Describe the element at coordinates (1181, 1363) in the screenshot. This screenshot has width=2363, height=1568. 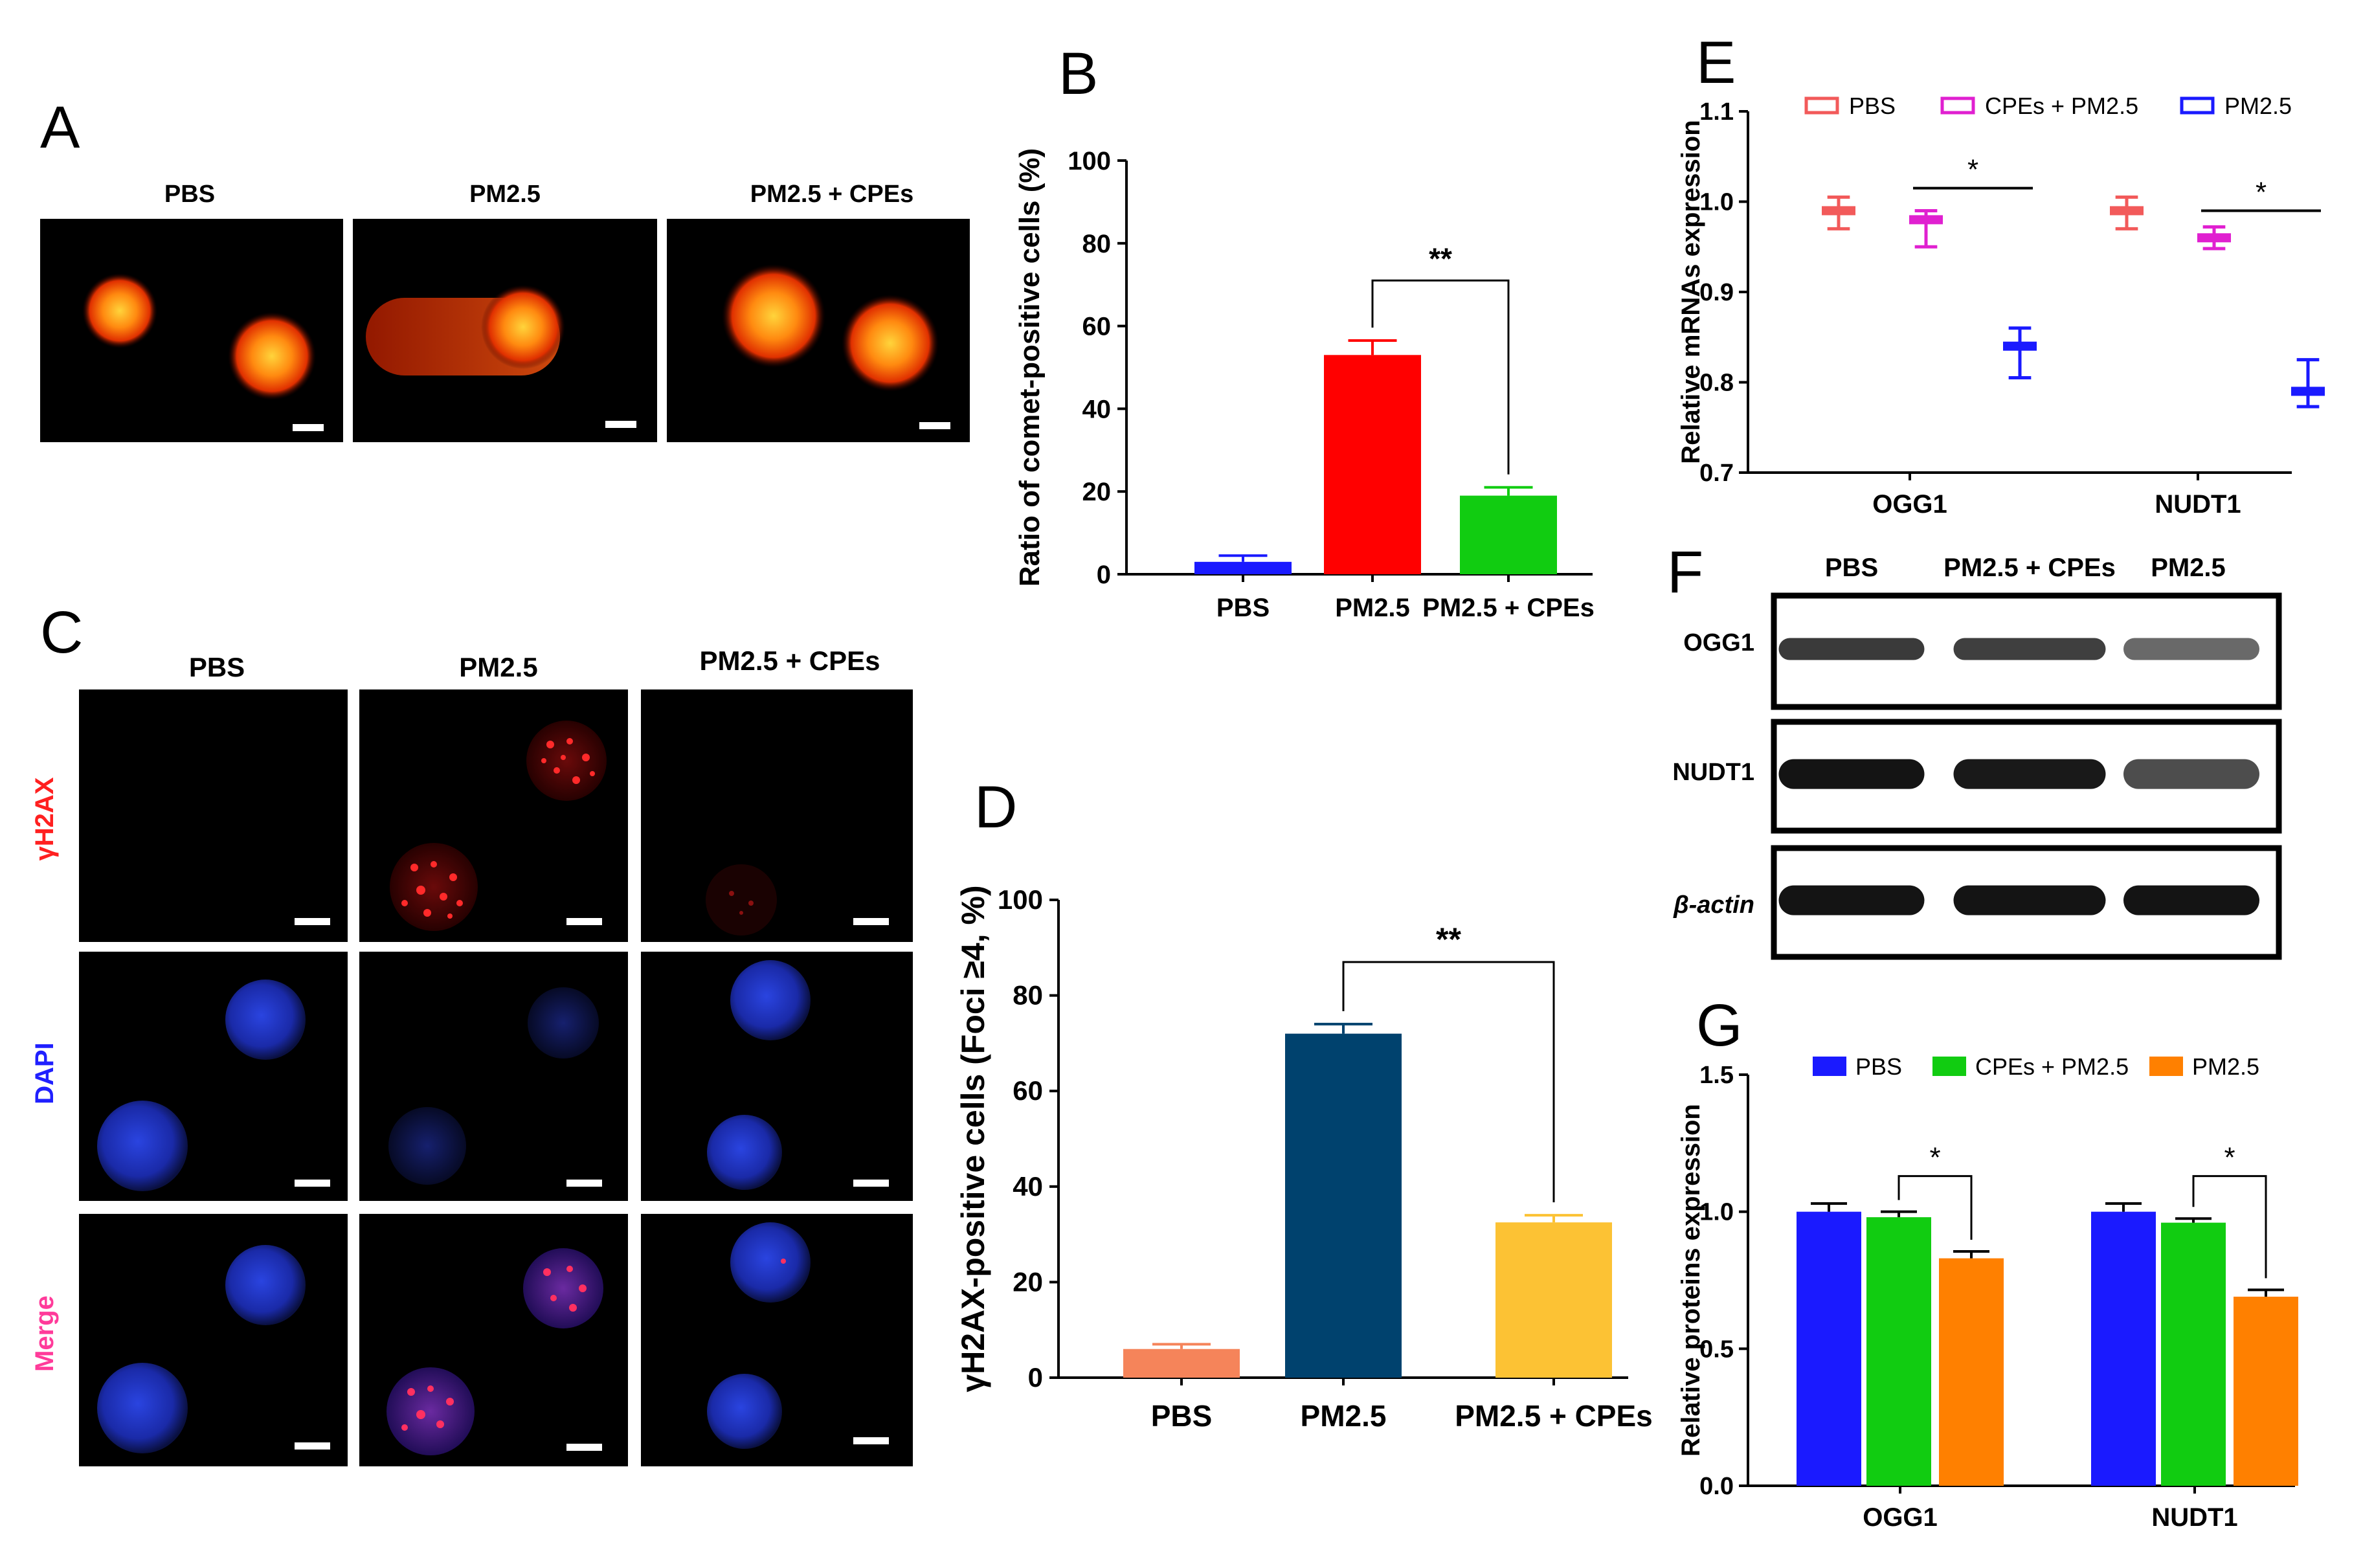
I see `bar-pbs` at that location.